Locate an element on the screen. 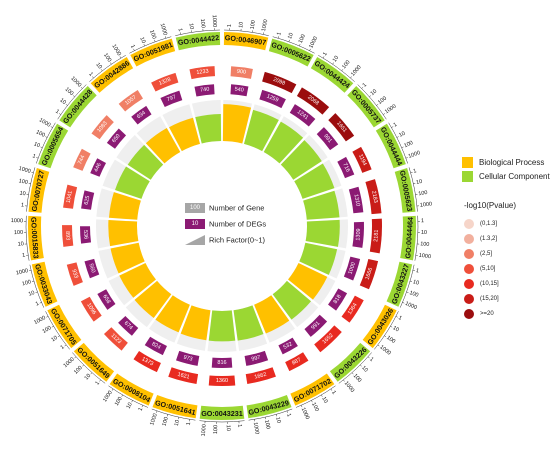 The height and width of the screenshot is (454, 550). gene-count-label: 540 is located at coordinates (239, 90).